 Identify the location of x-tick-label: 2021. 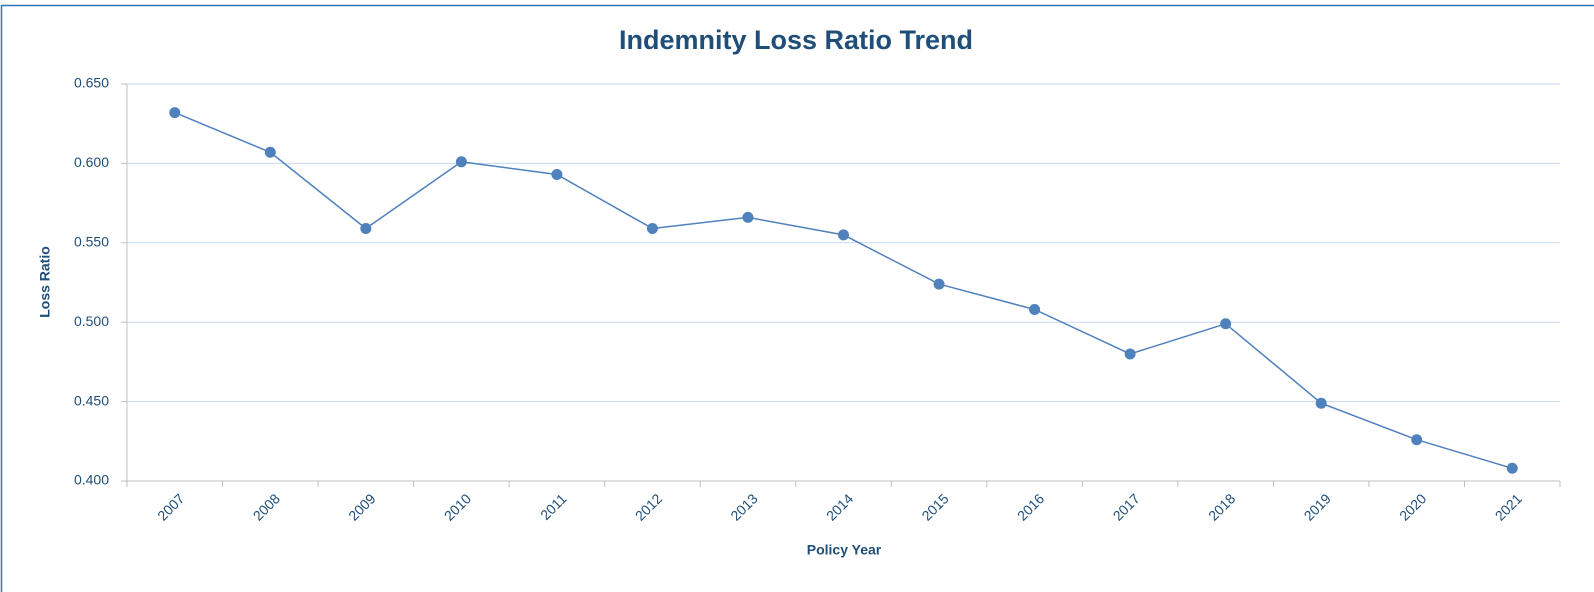
(1508, 506).